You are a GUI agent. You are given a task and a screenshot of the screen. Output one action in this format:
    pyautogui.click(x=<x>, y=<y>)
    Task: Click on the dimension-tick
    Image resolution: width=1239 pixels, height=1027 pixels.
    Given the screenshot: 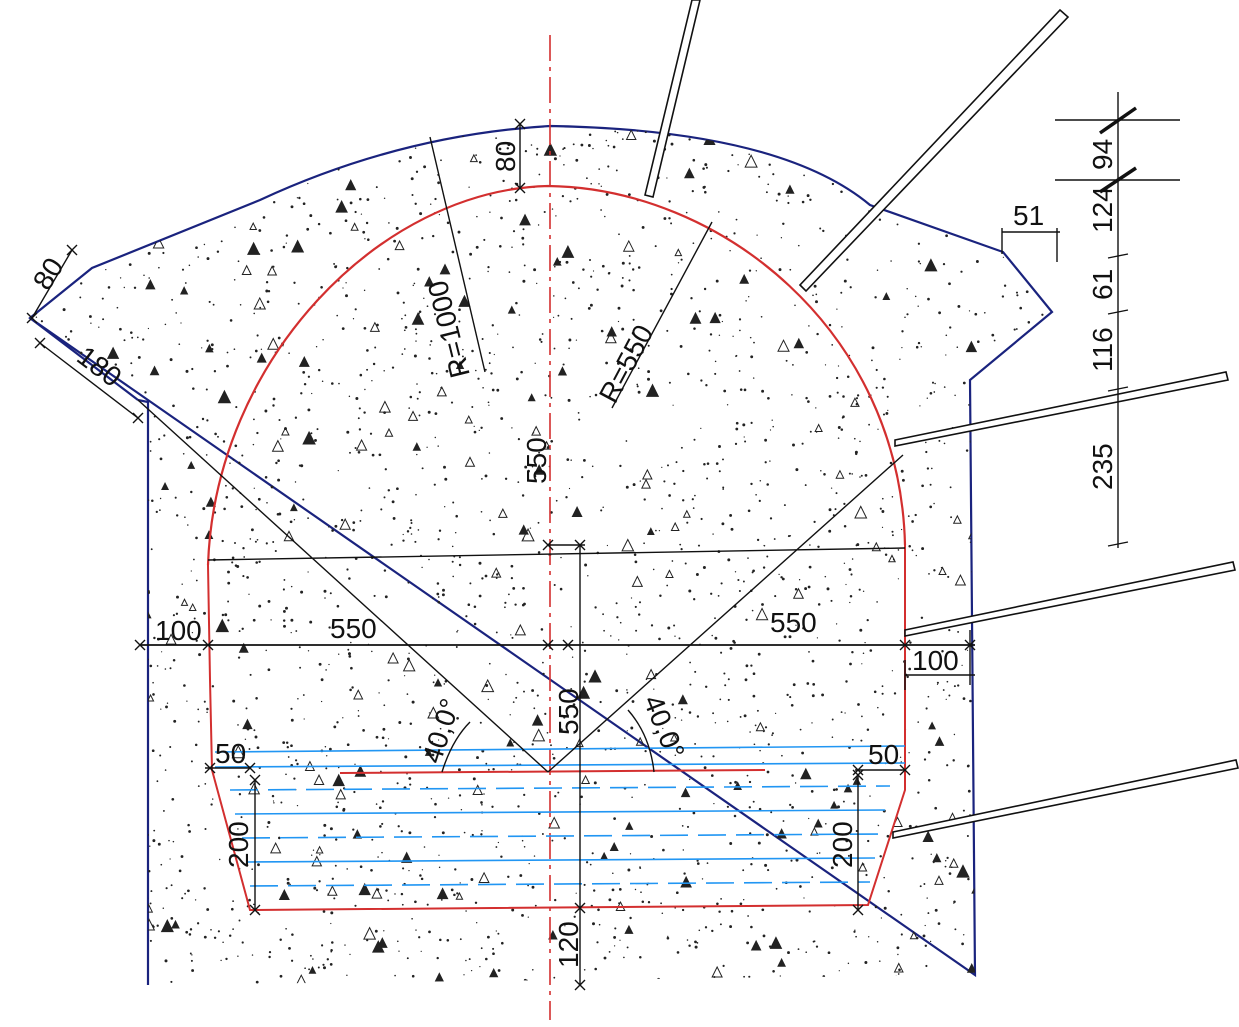 What is the action you would take?
    pyautogui.click(x=858, y=910)
    